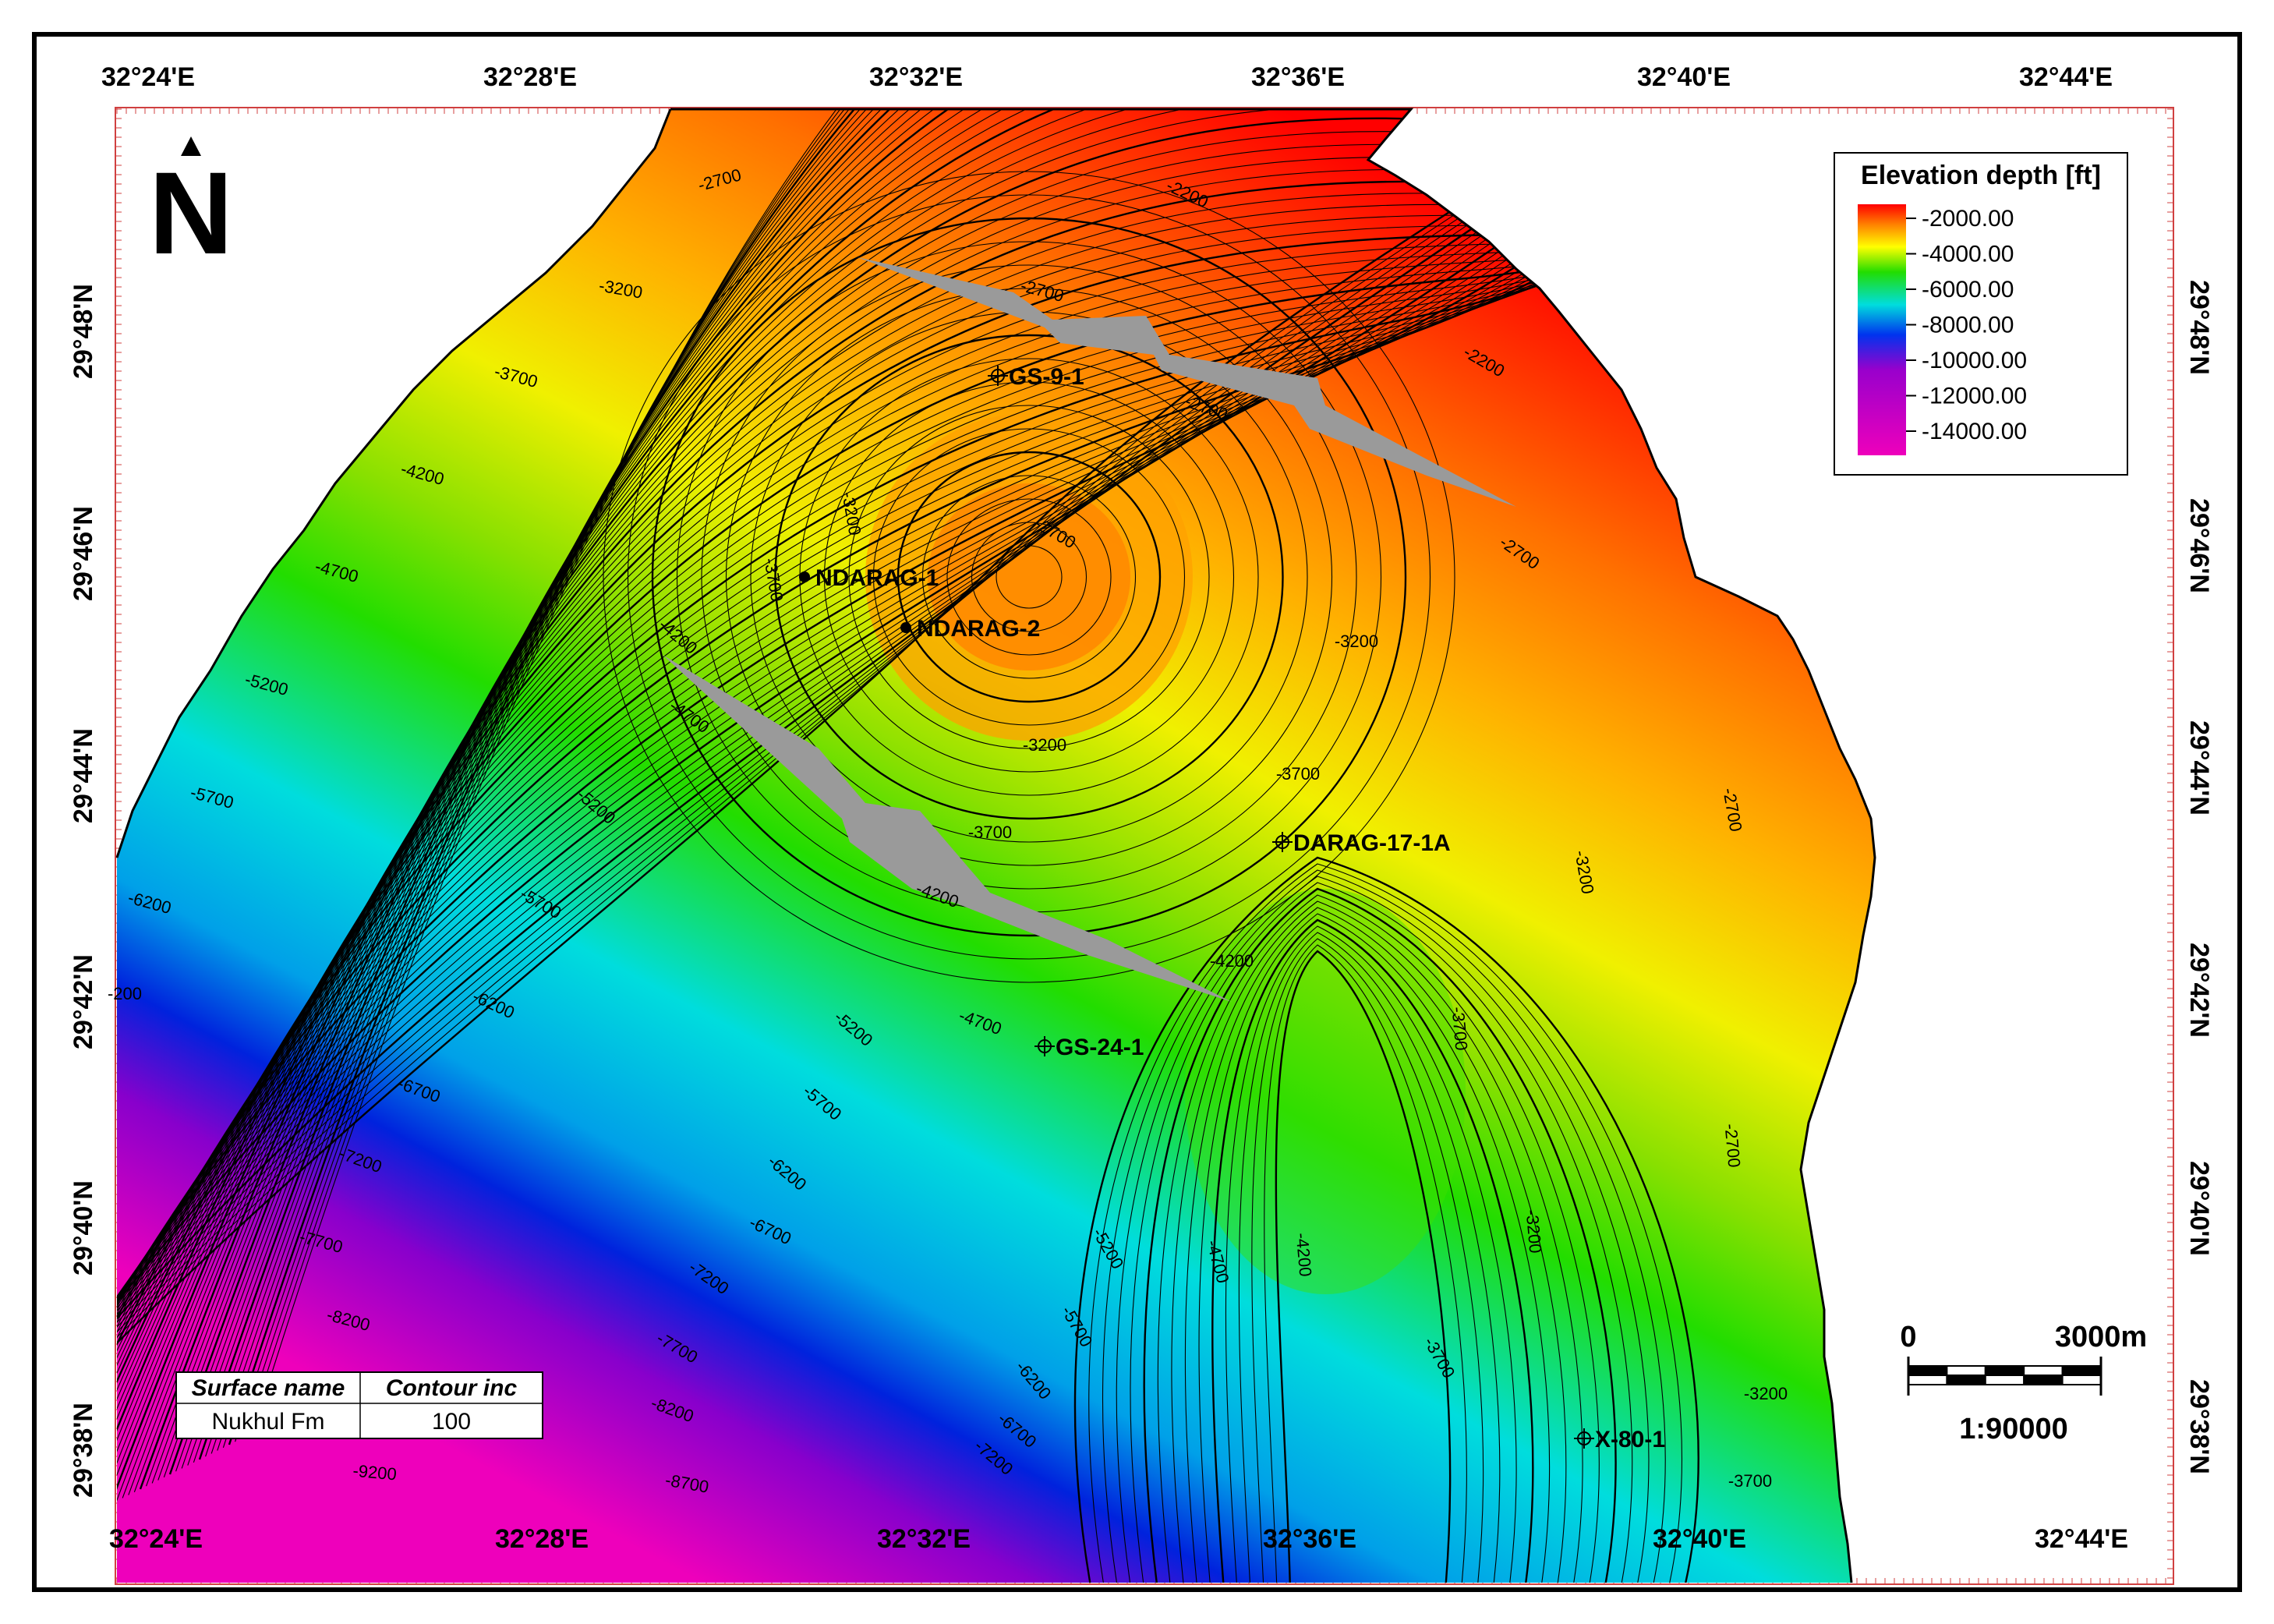  Describe the element at coordinates (1974, 431) in the screenshot. I see `legend-entry: -14000.00` at that location.